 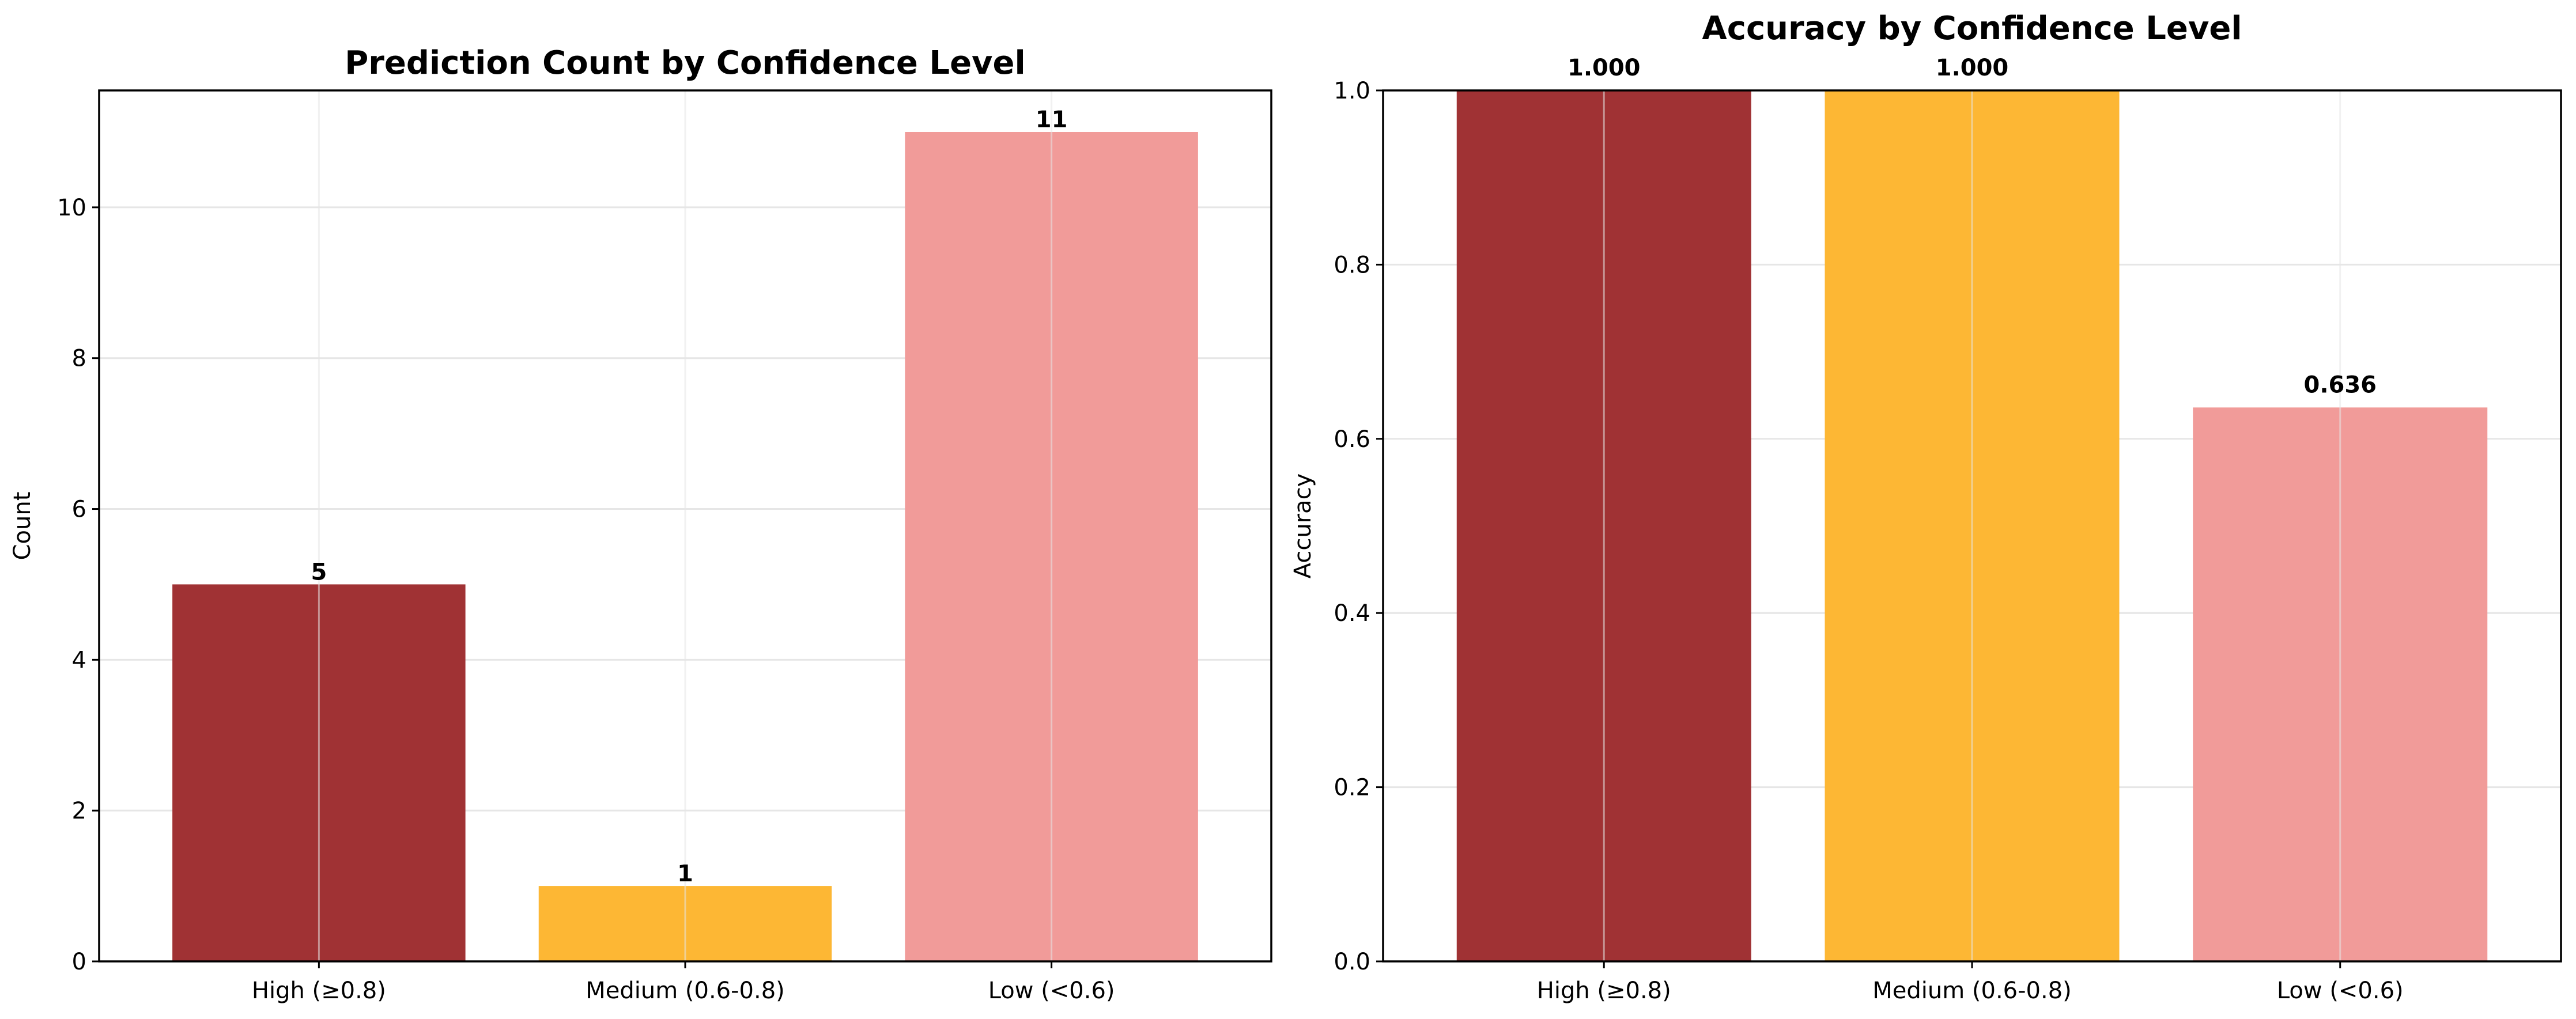 I want to click on y-tick-label: 0, so click(x=79, y=962).